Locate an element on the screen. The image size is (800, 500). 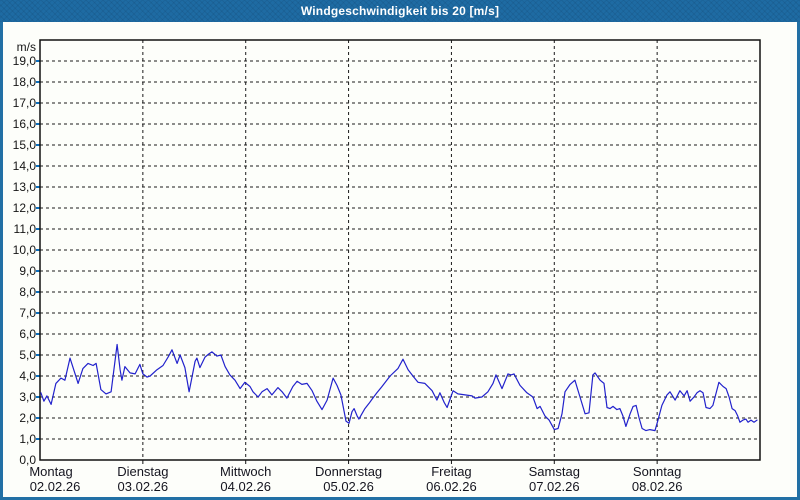
title-bar: Windgeschwindigkeit bis 20 [m/s] is located at coordinates (400, 11).